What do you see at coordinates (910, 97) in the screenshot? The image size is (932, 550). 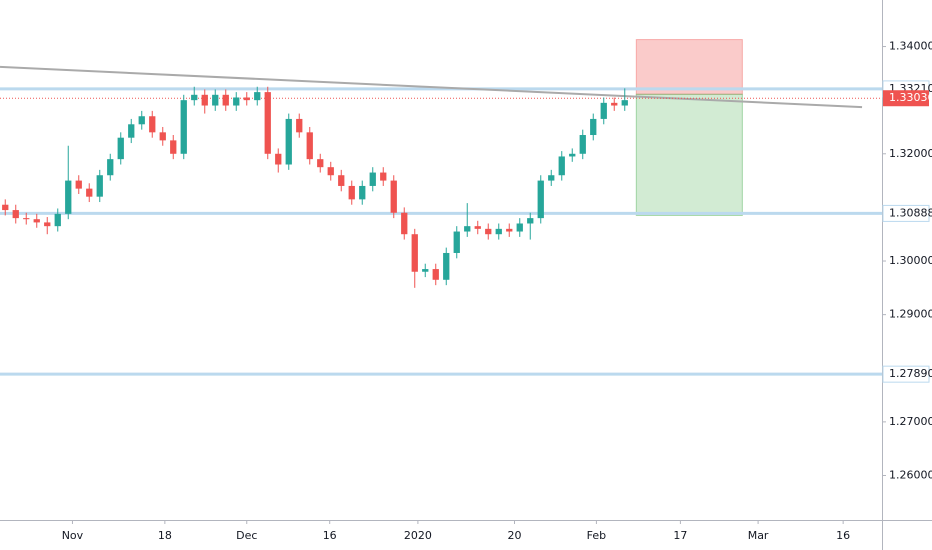 I see `last-price-label: 1.33036` at bounding box center [910, 97].